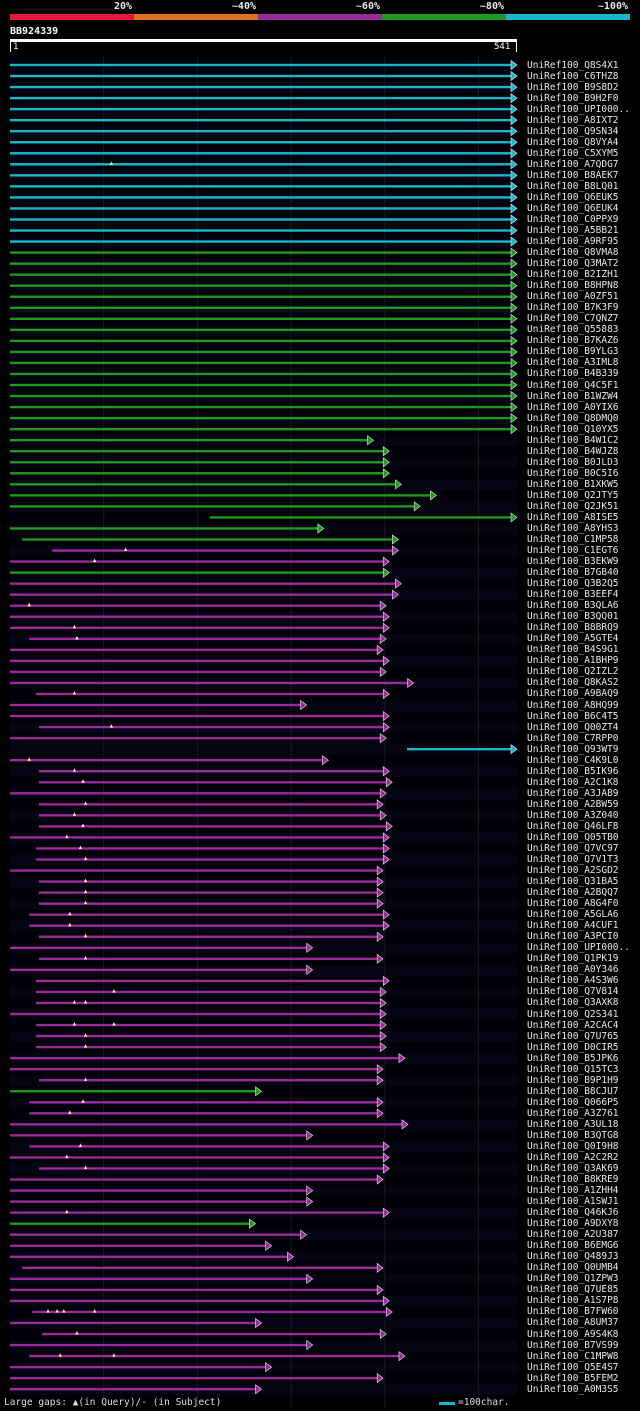 The image size is (640, 1411). What do you see at coordinates (573, 1003) in the screenshot?
I see `hit-label: UniRef100_Q3AXK8` at bounding box center [573, 1003].